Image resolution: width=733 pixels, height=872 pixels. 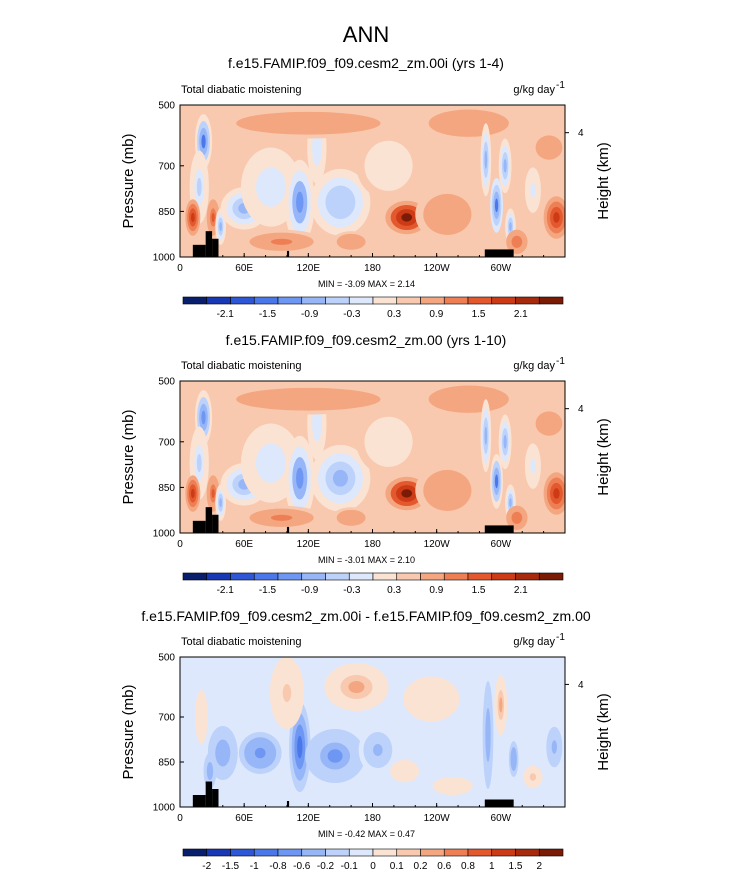 I want to click on colorbar-label: -0.2, so click(x=326, y=866).